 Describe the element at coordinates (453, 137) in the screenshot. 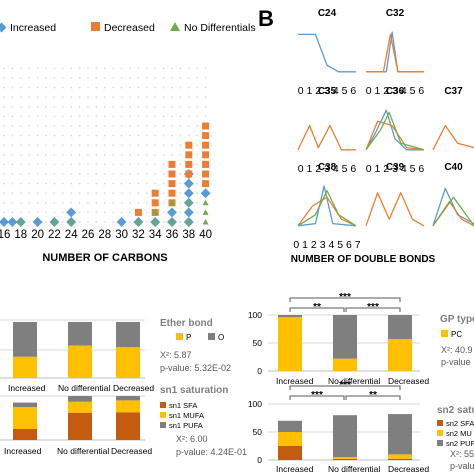

I see `panel-b-curve` at that location.